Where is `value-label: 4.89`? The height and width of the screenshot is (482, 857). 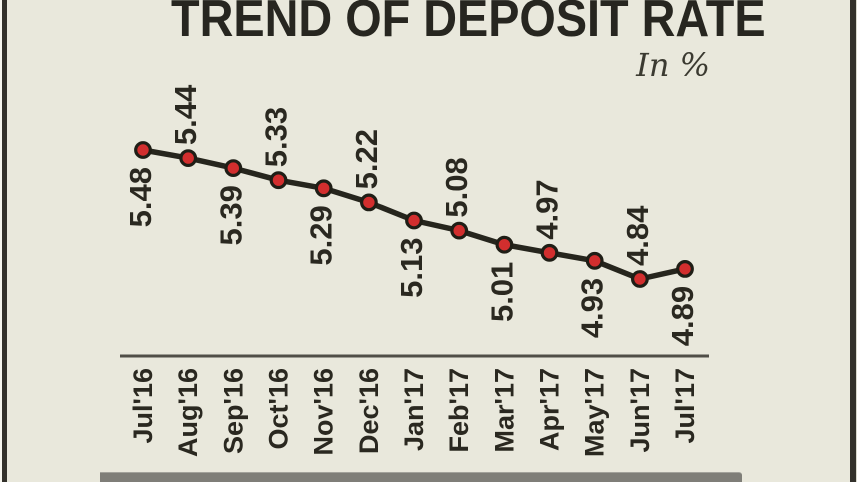
value-label: 4.89 is located at coordinates (682, 316).